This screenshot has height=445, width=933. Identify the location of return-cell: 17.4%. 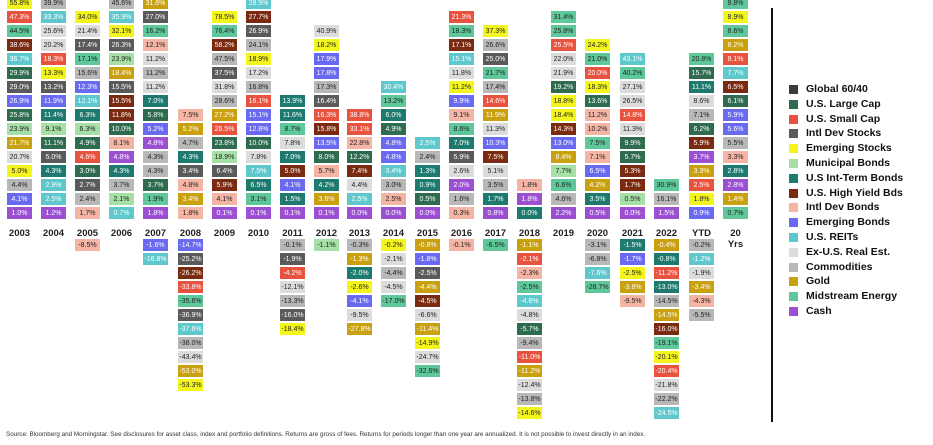
(87, 45).